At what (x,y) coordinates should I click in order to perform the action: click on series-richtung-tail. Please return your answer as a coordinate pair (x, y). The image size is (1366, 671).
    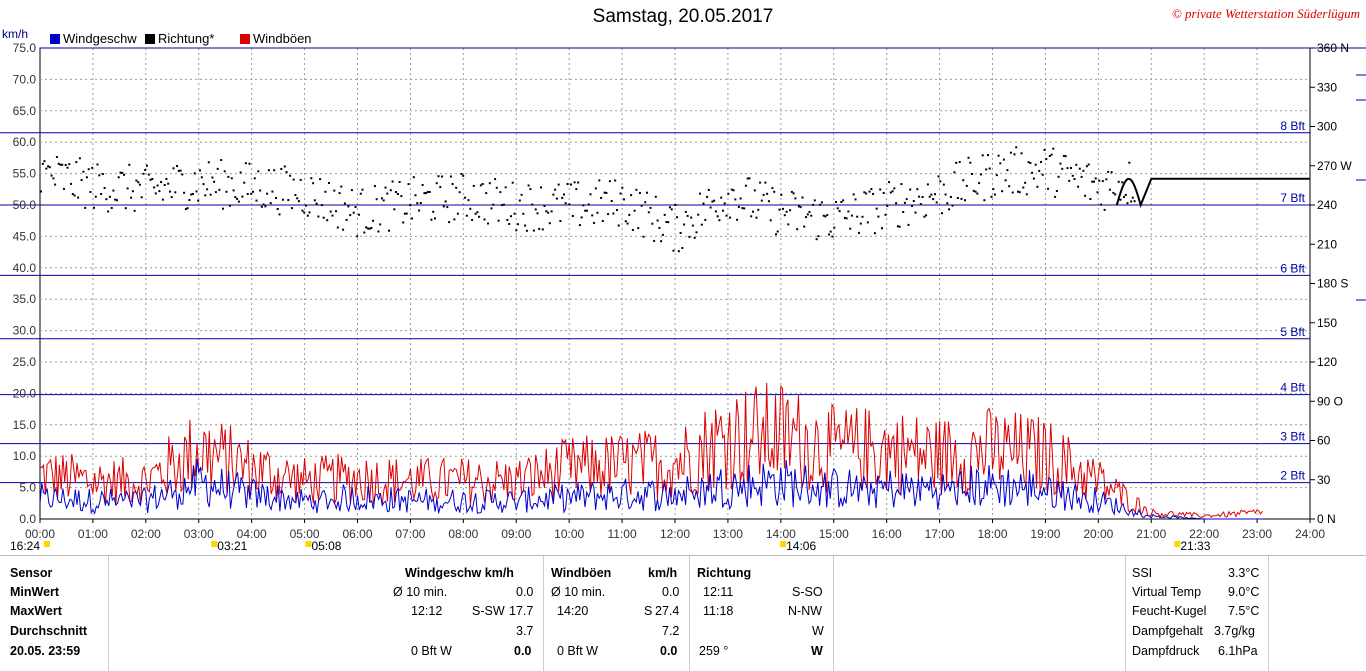
    Looking at the image, I should click on (1212, 193).